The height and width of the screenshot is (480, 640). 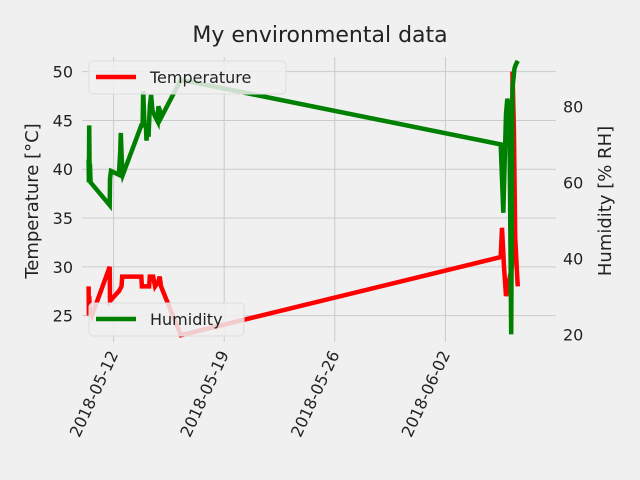 I want to click on left-tick-label: 50, so click(x=63, y=72).